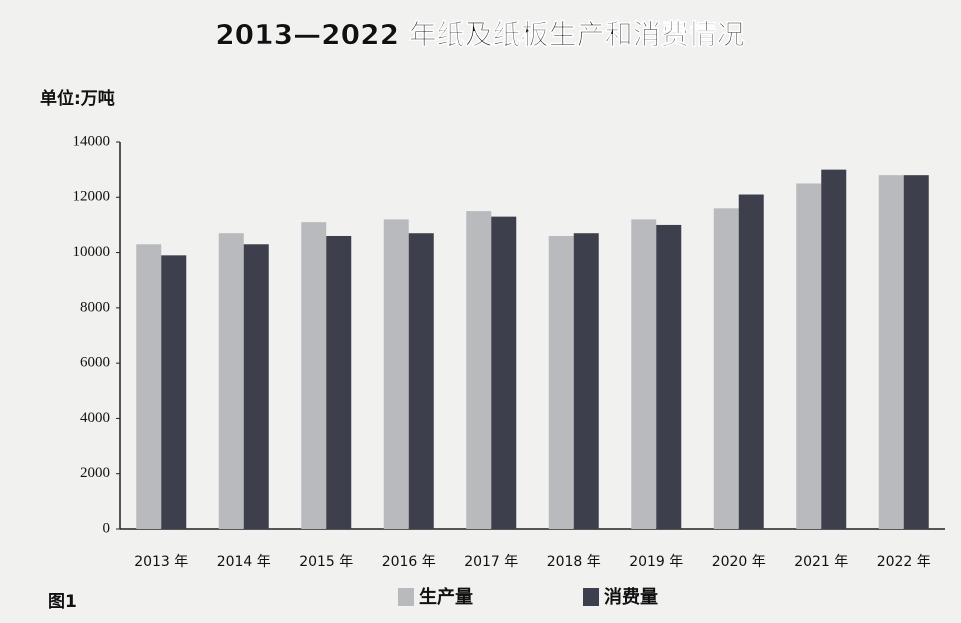 The width and height of the screenshot is (961, 623). What do you see at coordinates (92, 252) in the screenshot?
I see `y-tick-label: 10000` at bounding box center [92, 252].